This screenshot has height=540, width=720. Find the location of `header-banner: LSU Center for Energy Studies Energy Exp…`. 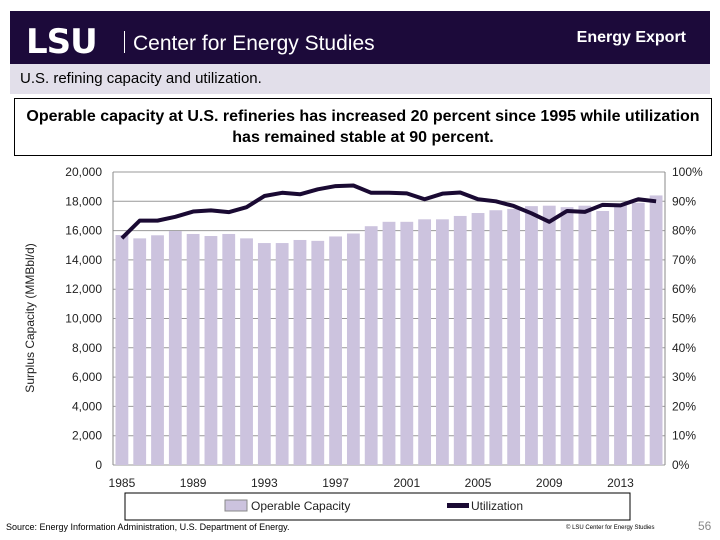

header-banner: LSU Center for Energy Studies Energy Exp… is located at coordinates (360, 37).